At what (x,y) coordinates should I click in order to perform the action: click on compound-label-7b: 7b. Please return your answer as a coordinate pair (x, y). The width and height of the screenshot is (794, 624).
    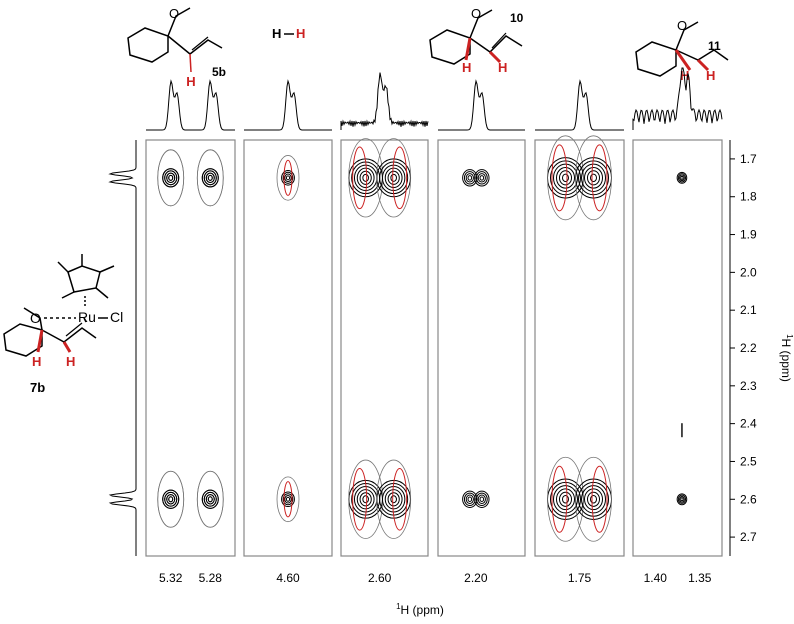
    Looking at the image, I should click on (37, 387).